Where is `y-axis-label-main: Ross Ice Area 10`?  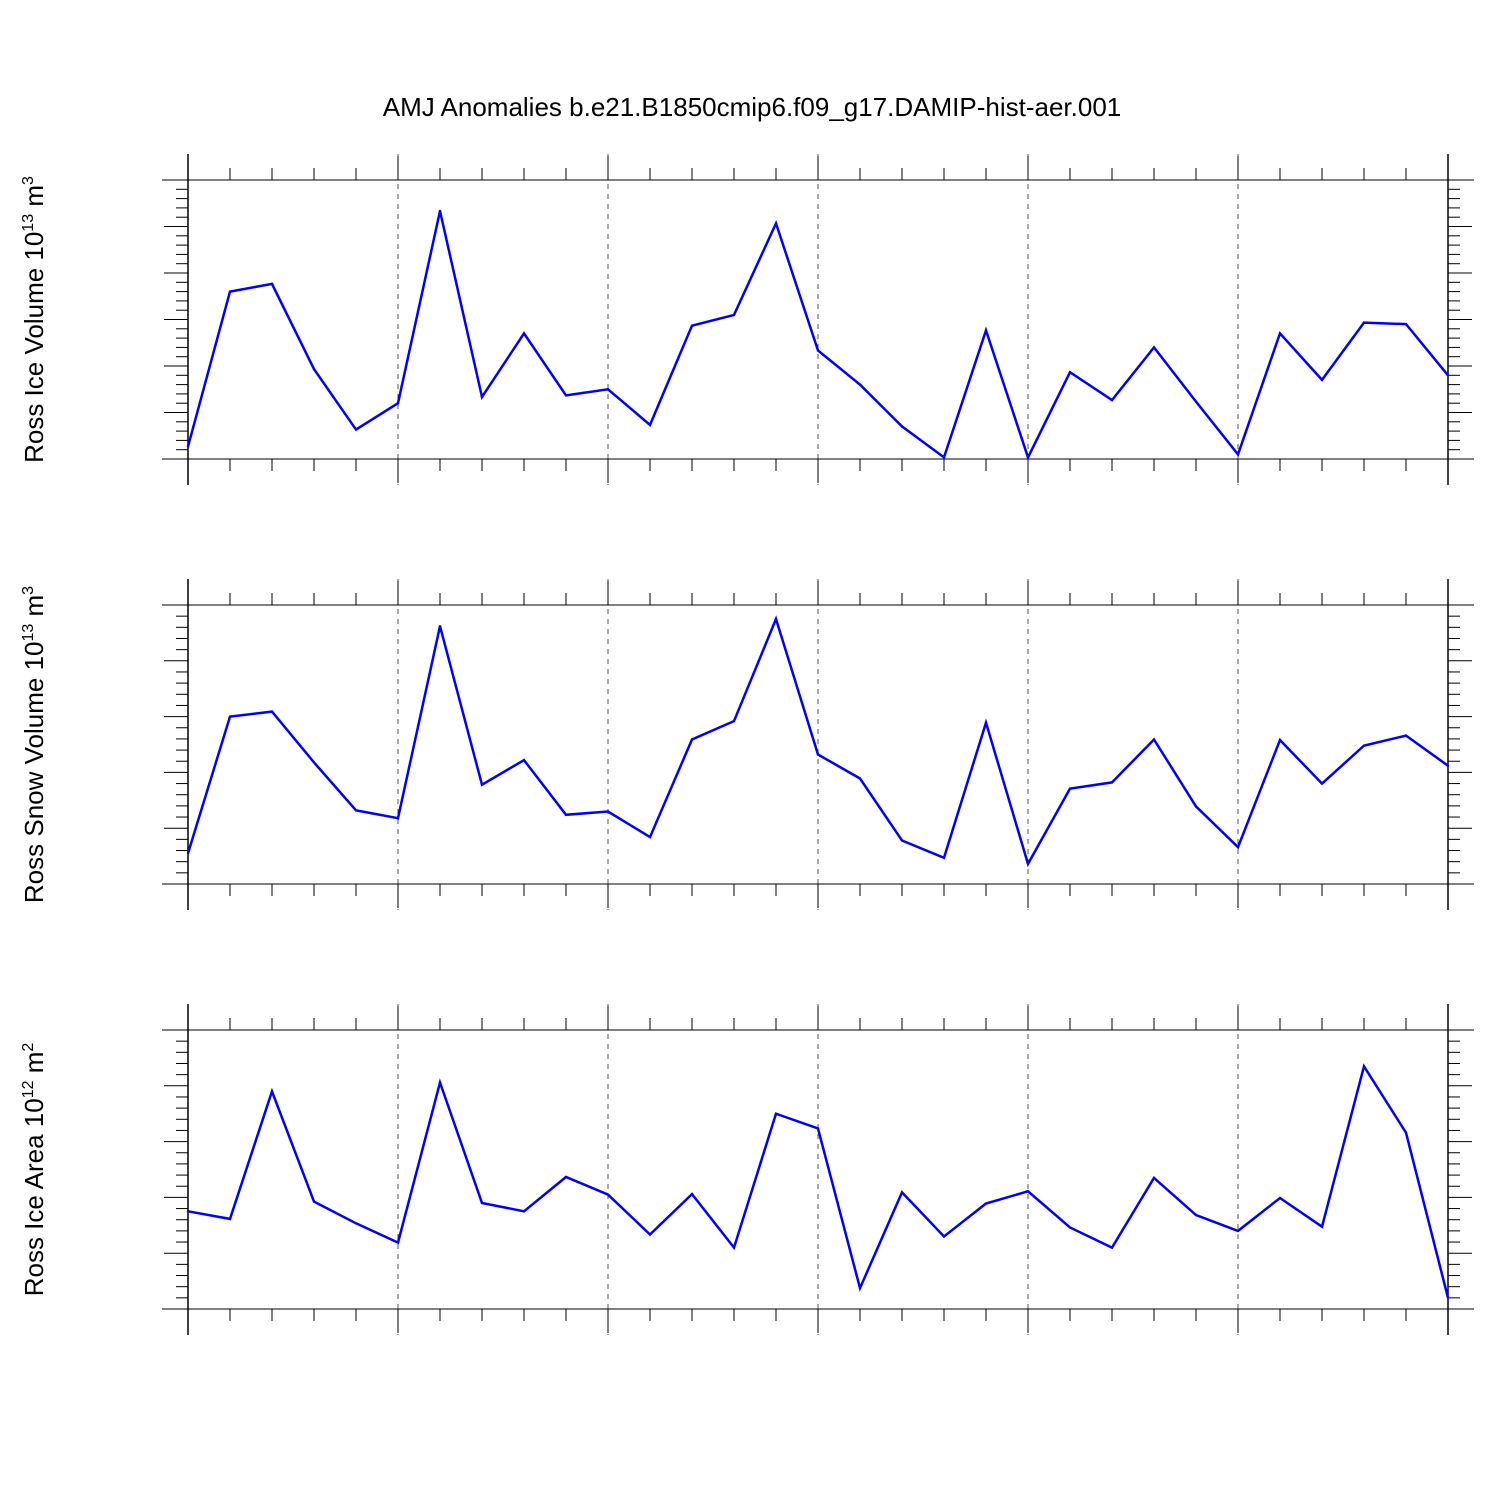 y-axis-label-main: Ross Ice Area 10 is located at coordinates (34, 1197).